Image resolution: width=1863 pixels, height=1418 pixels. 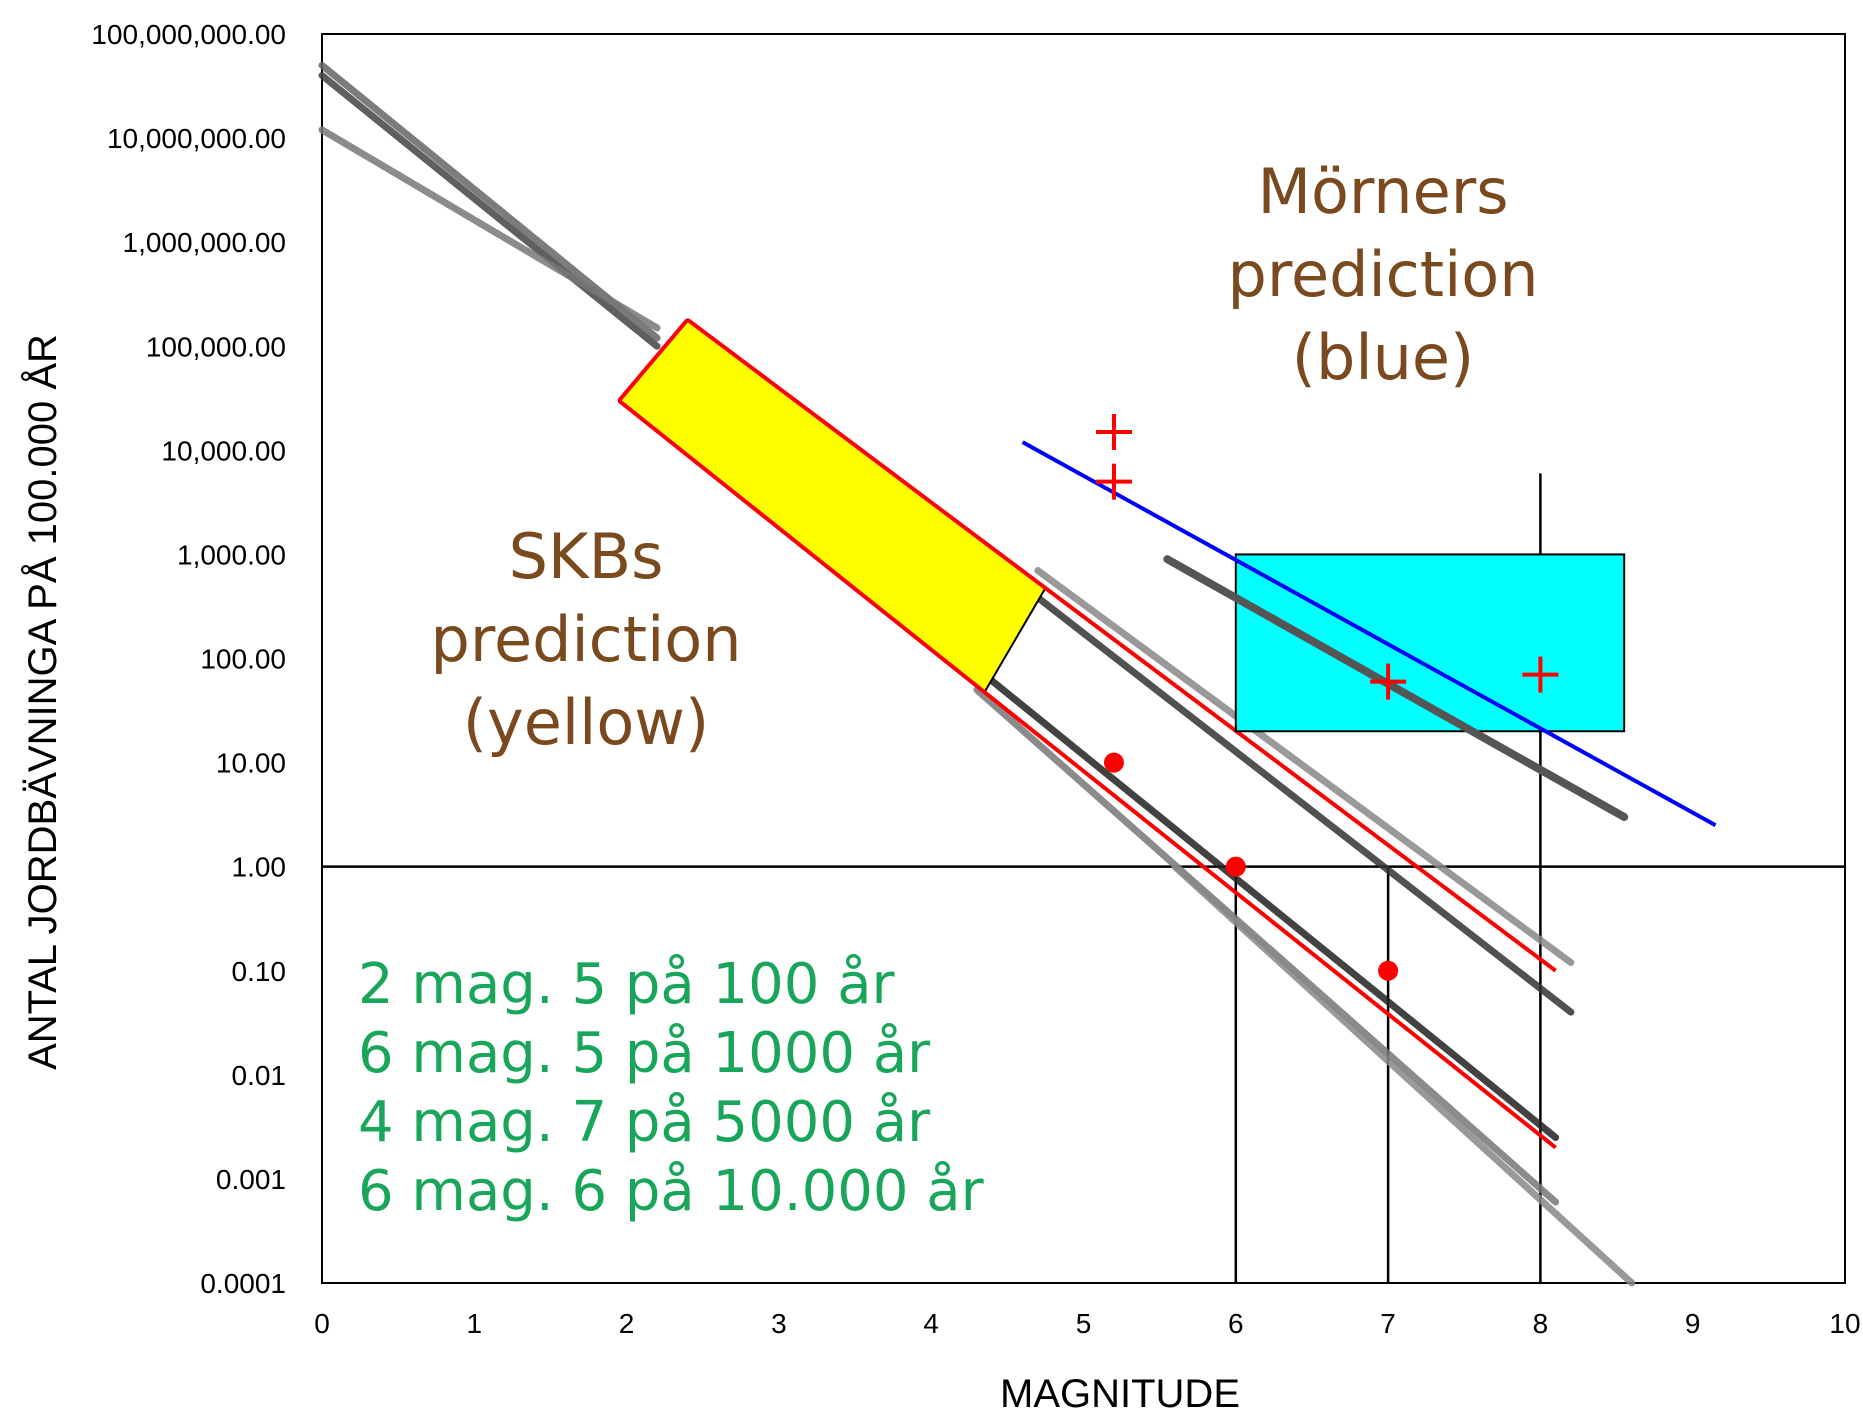 What do you see at coordinates (586, 722) in the screenshot?
I see `skb-annotation-line-3: (yellow)` at bounding box center [586, 722].